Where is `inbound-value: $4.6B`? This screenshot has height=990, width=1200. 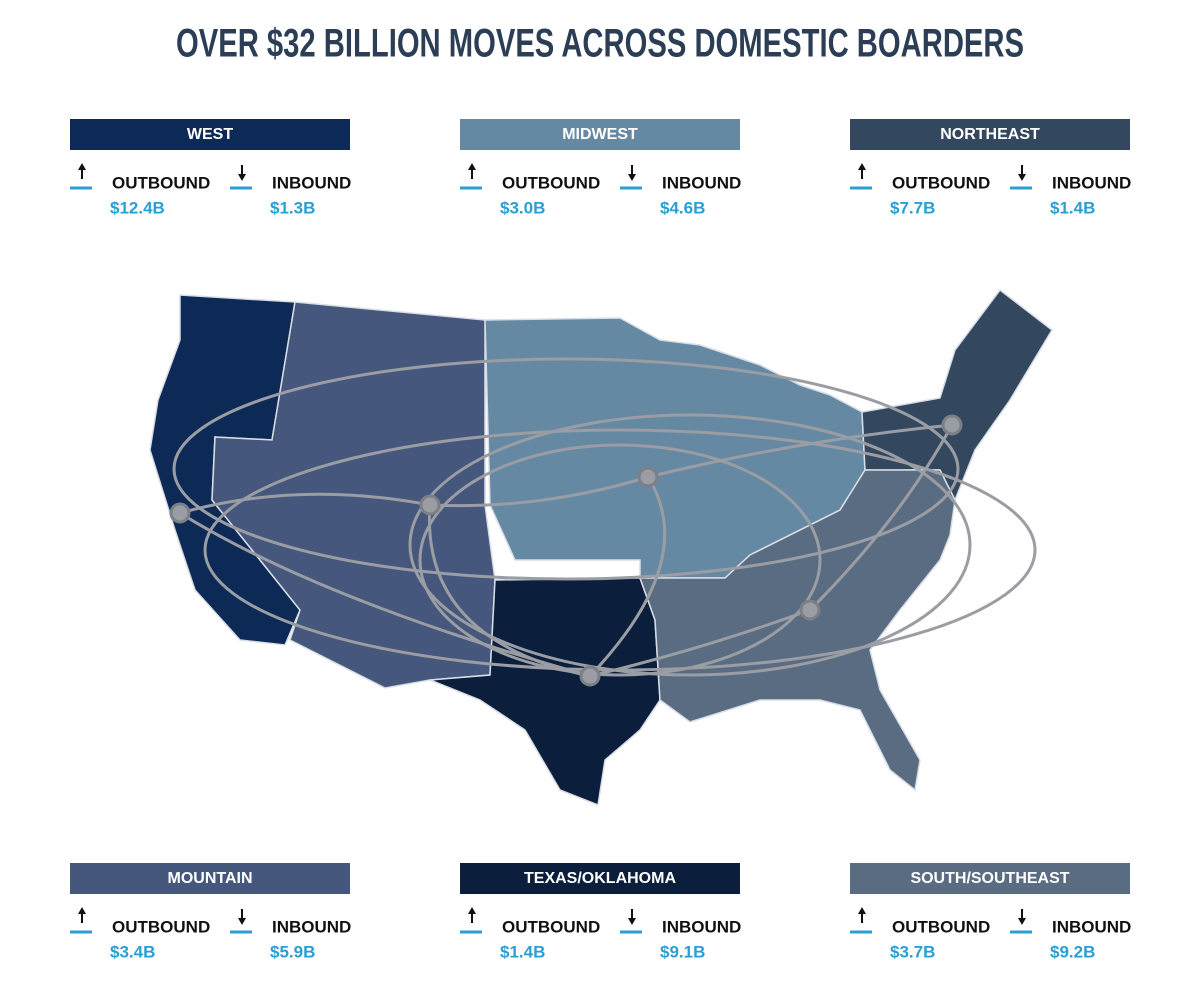
inbound-value: $4.6B is located at coordinates (682, 207).